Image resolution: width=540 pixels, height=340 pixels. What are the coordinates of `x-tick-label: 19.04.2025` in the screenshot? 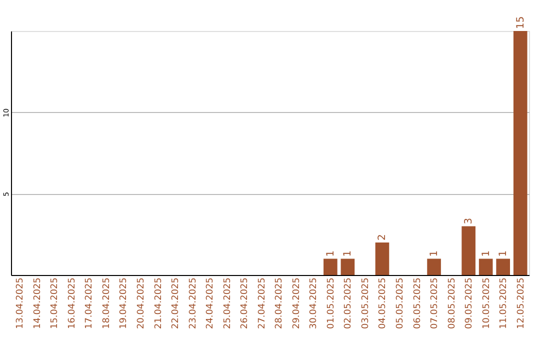 It's located at (124, 304).